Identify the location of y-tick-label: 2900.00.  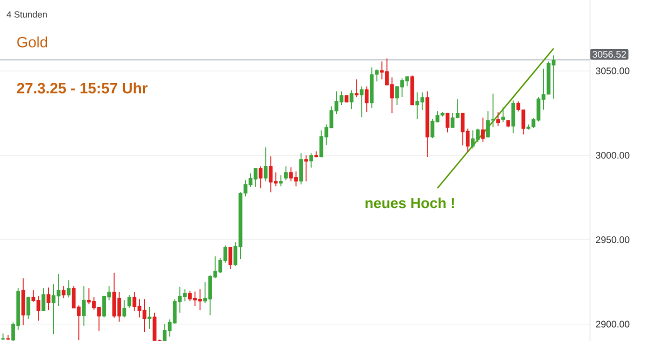
(613, 324).